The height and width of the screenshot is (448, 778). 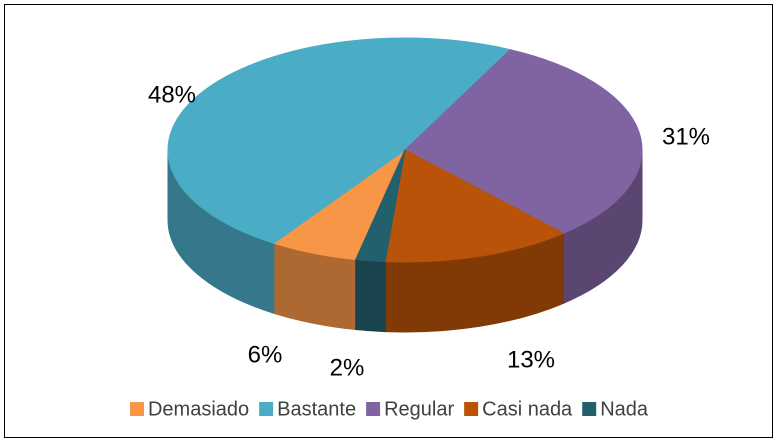 I want to click on legend-label: Bastante, so click(x=316, y=409).